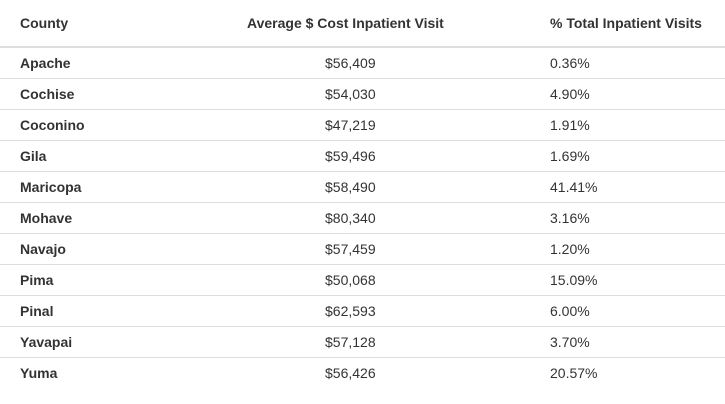  What do you see at coordinates (627, 372) in the screenshot?
I see `percent-visits-cell: 20.57%` at bounding box center [627, 372].